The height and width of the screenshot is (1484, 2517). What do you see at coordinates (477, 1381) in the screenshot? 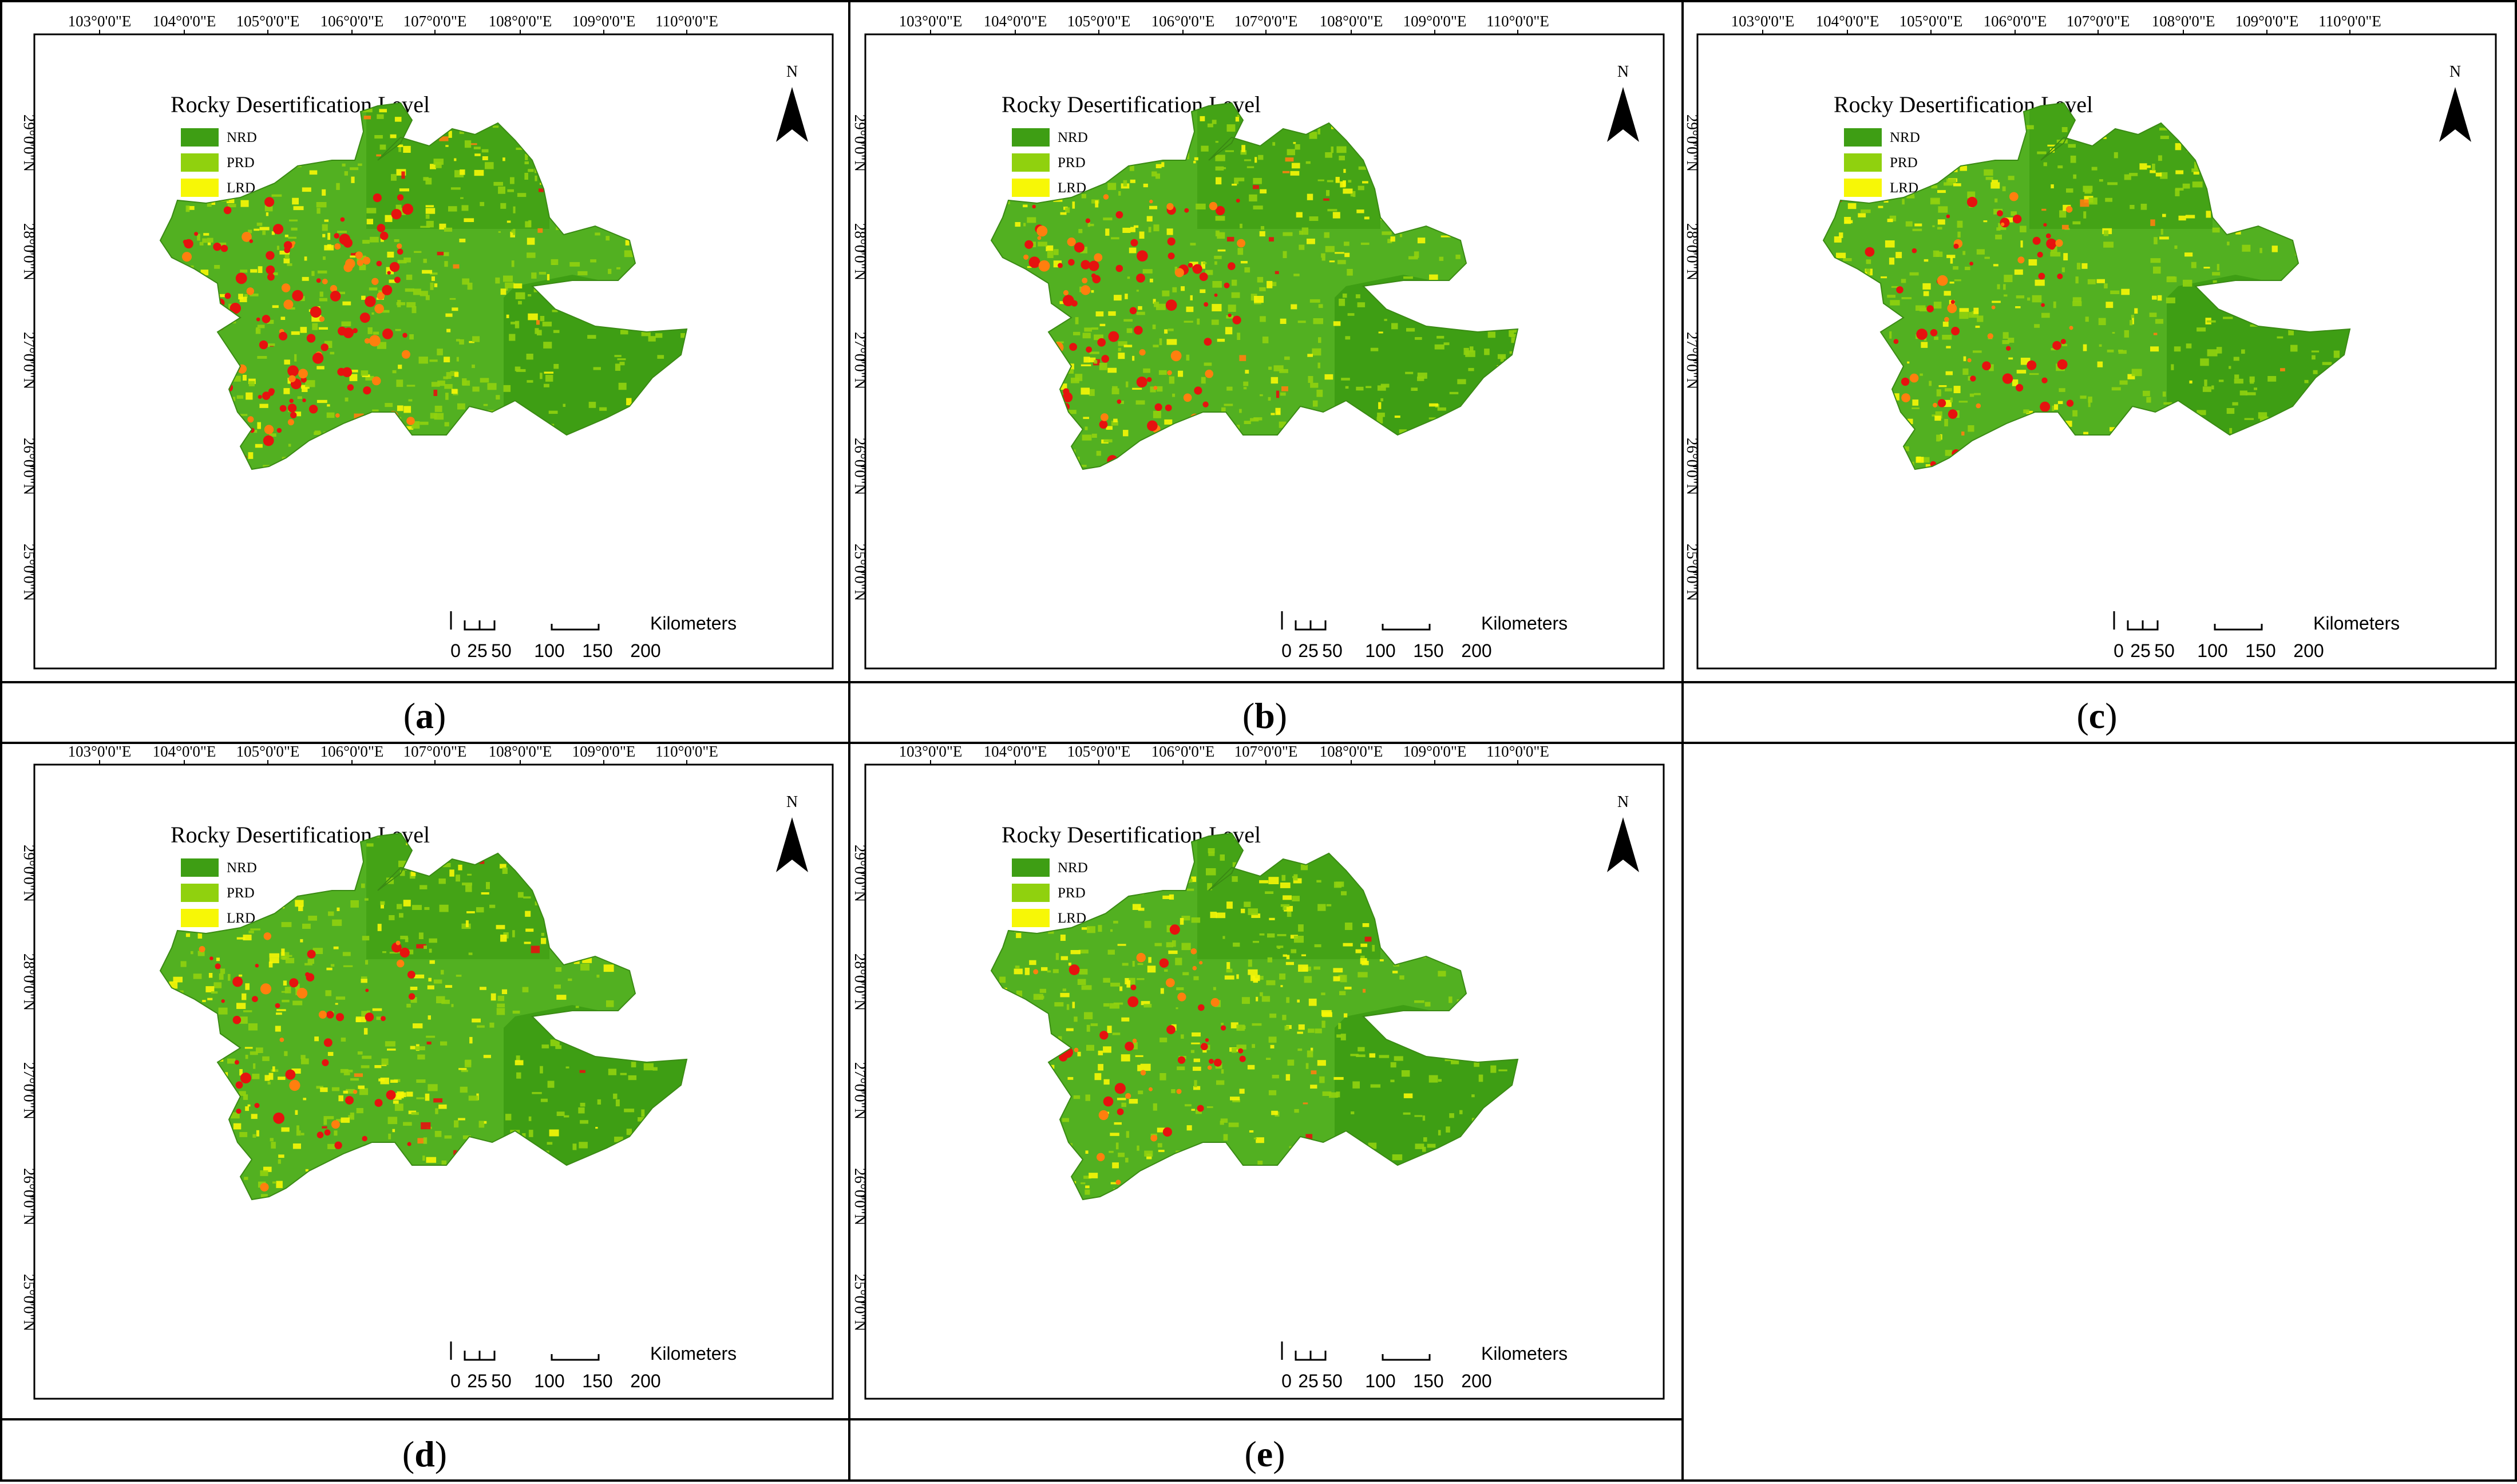
I see `scale-tick-label: 25` at bounding box center [477, 1381].